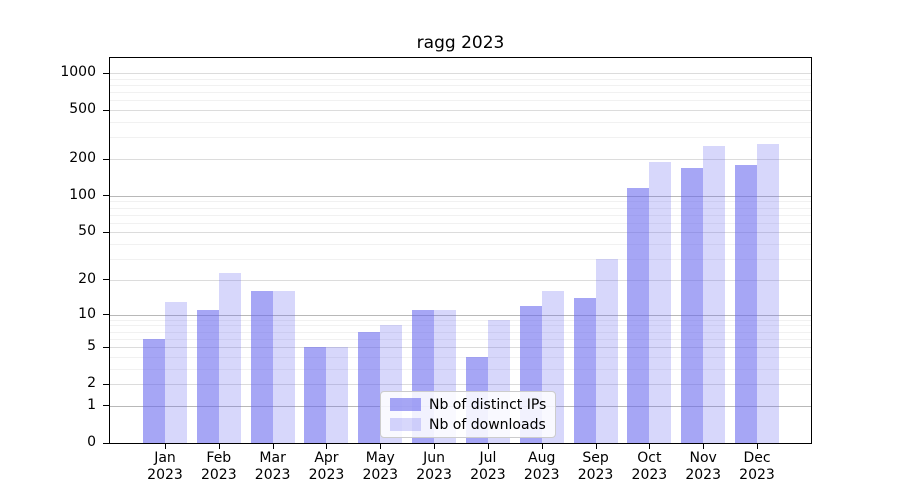 The width and height of the screenshot is (900, 500). I want to click on bar-jan-distinct-ips, so click(154, 390).